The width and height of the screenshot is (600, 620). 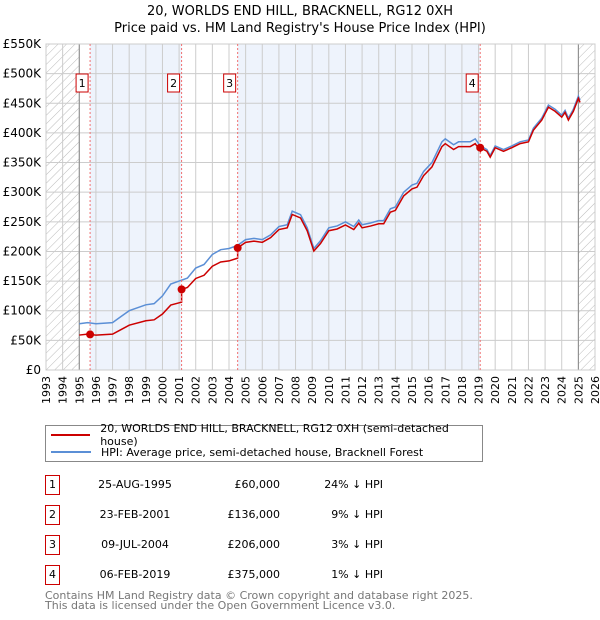 I want to click on transaction-marker: 1, so click(x=52, y=485).